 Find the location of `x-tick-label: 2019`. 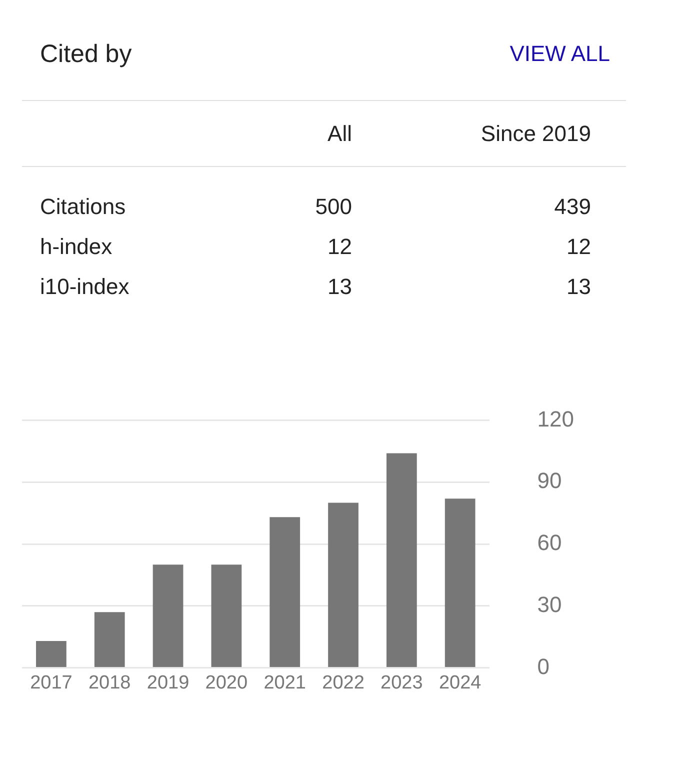

x-tick-label: 2019 is located at coordinates (168, 683).